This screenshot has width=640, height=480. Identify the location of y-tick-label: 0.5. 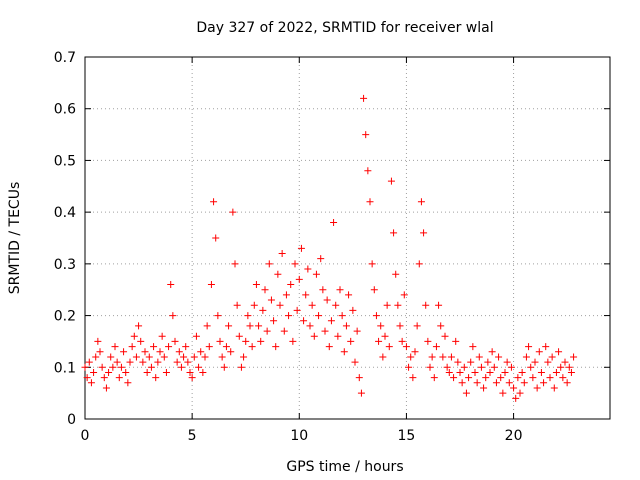
(65, 161).